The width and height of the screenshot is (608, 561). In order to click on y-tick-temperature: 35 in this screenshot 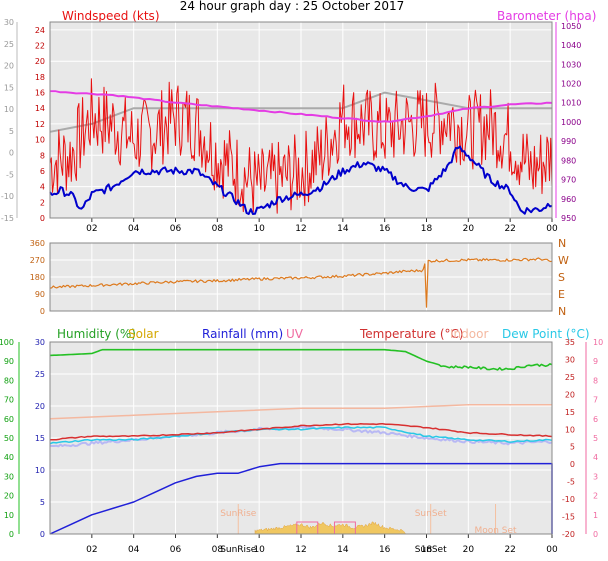, I will do `click(570, 342)`.